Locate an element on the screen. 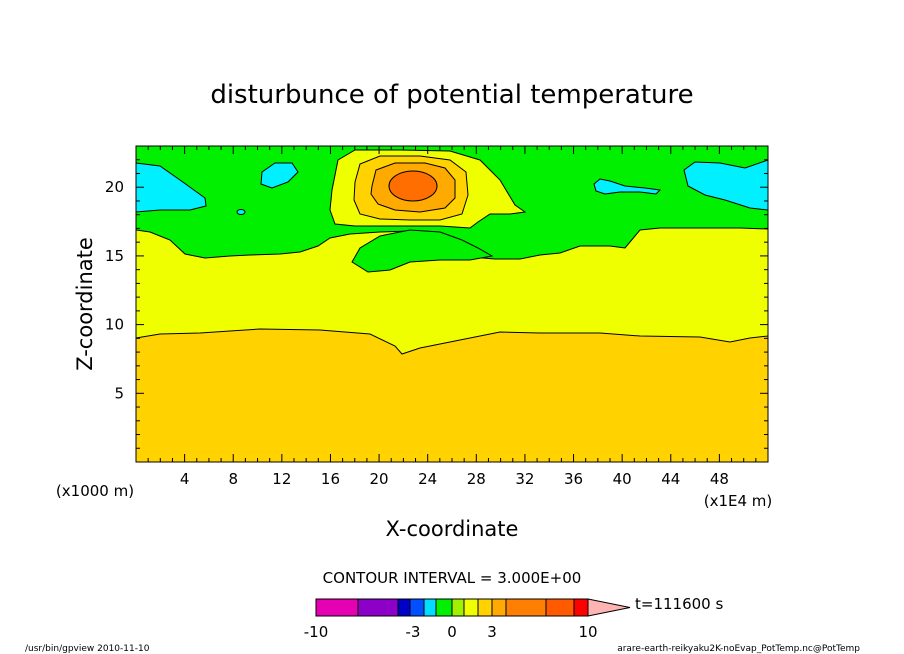  field-region-cool-right-a is located at coordinates (627, 186).